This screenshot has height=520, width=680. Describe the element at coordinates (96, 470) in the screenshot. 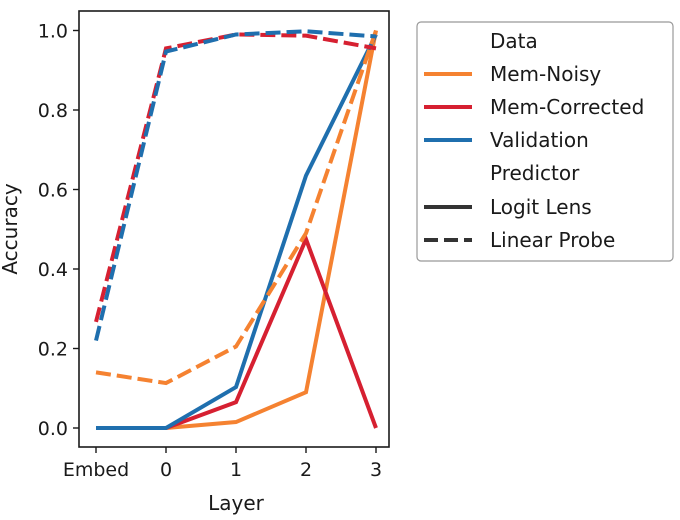

I see `x-tick-label: Embed` at that location.